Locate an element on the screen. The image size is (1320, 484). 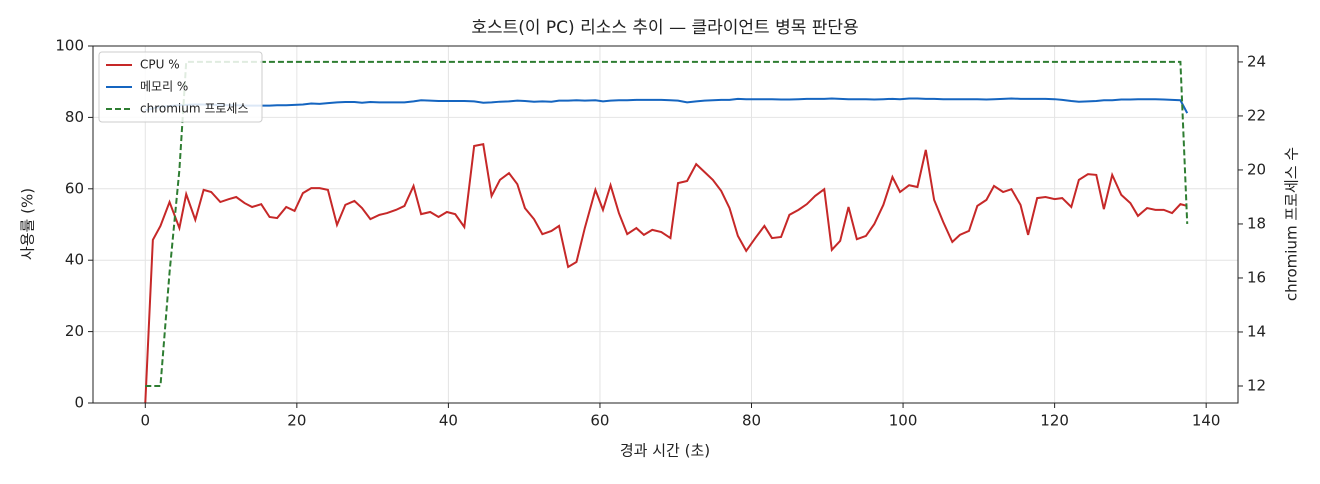
y2-tick-label: 12 is located at coordinates (1256, 385).